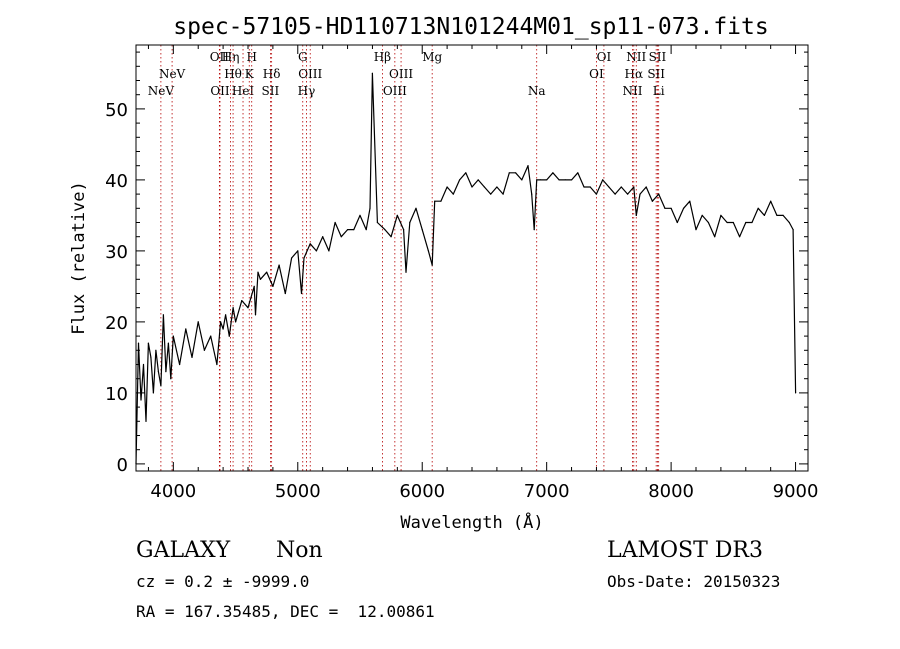 Image resolution: width=900 pixels, height=649 pixels. What do you see at coordinates (116, 394) in the screenshot?
I see `y-tick-label: 10` at bounding box center [116, 394].